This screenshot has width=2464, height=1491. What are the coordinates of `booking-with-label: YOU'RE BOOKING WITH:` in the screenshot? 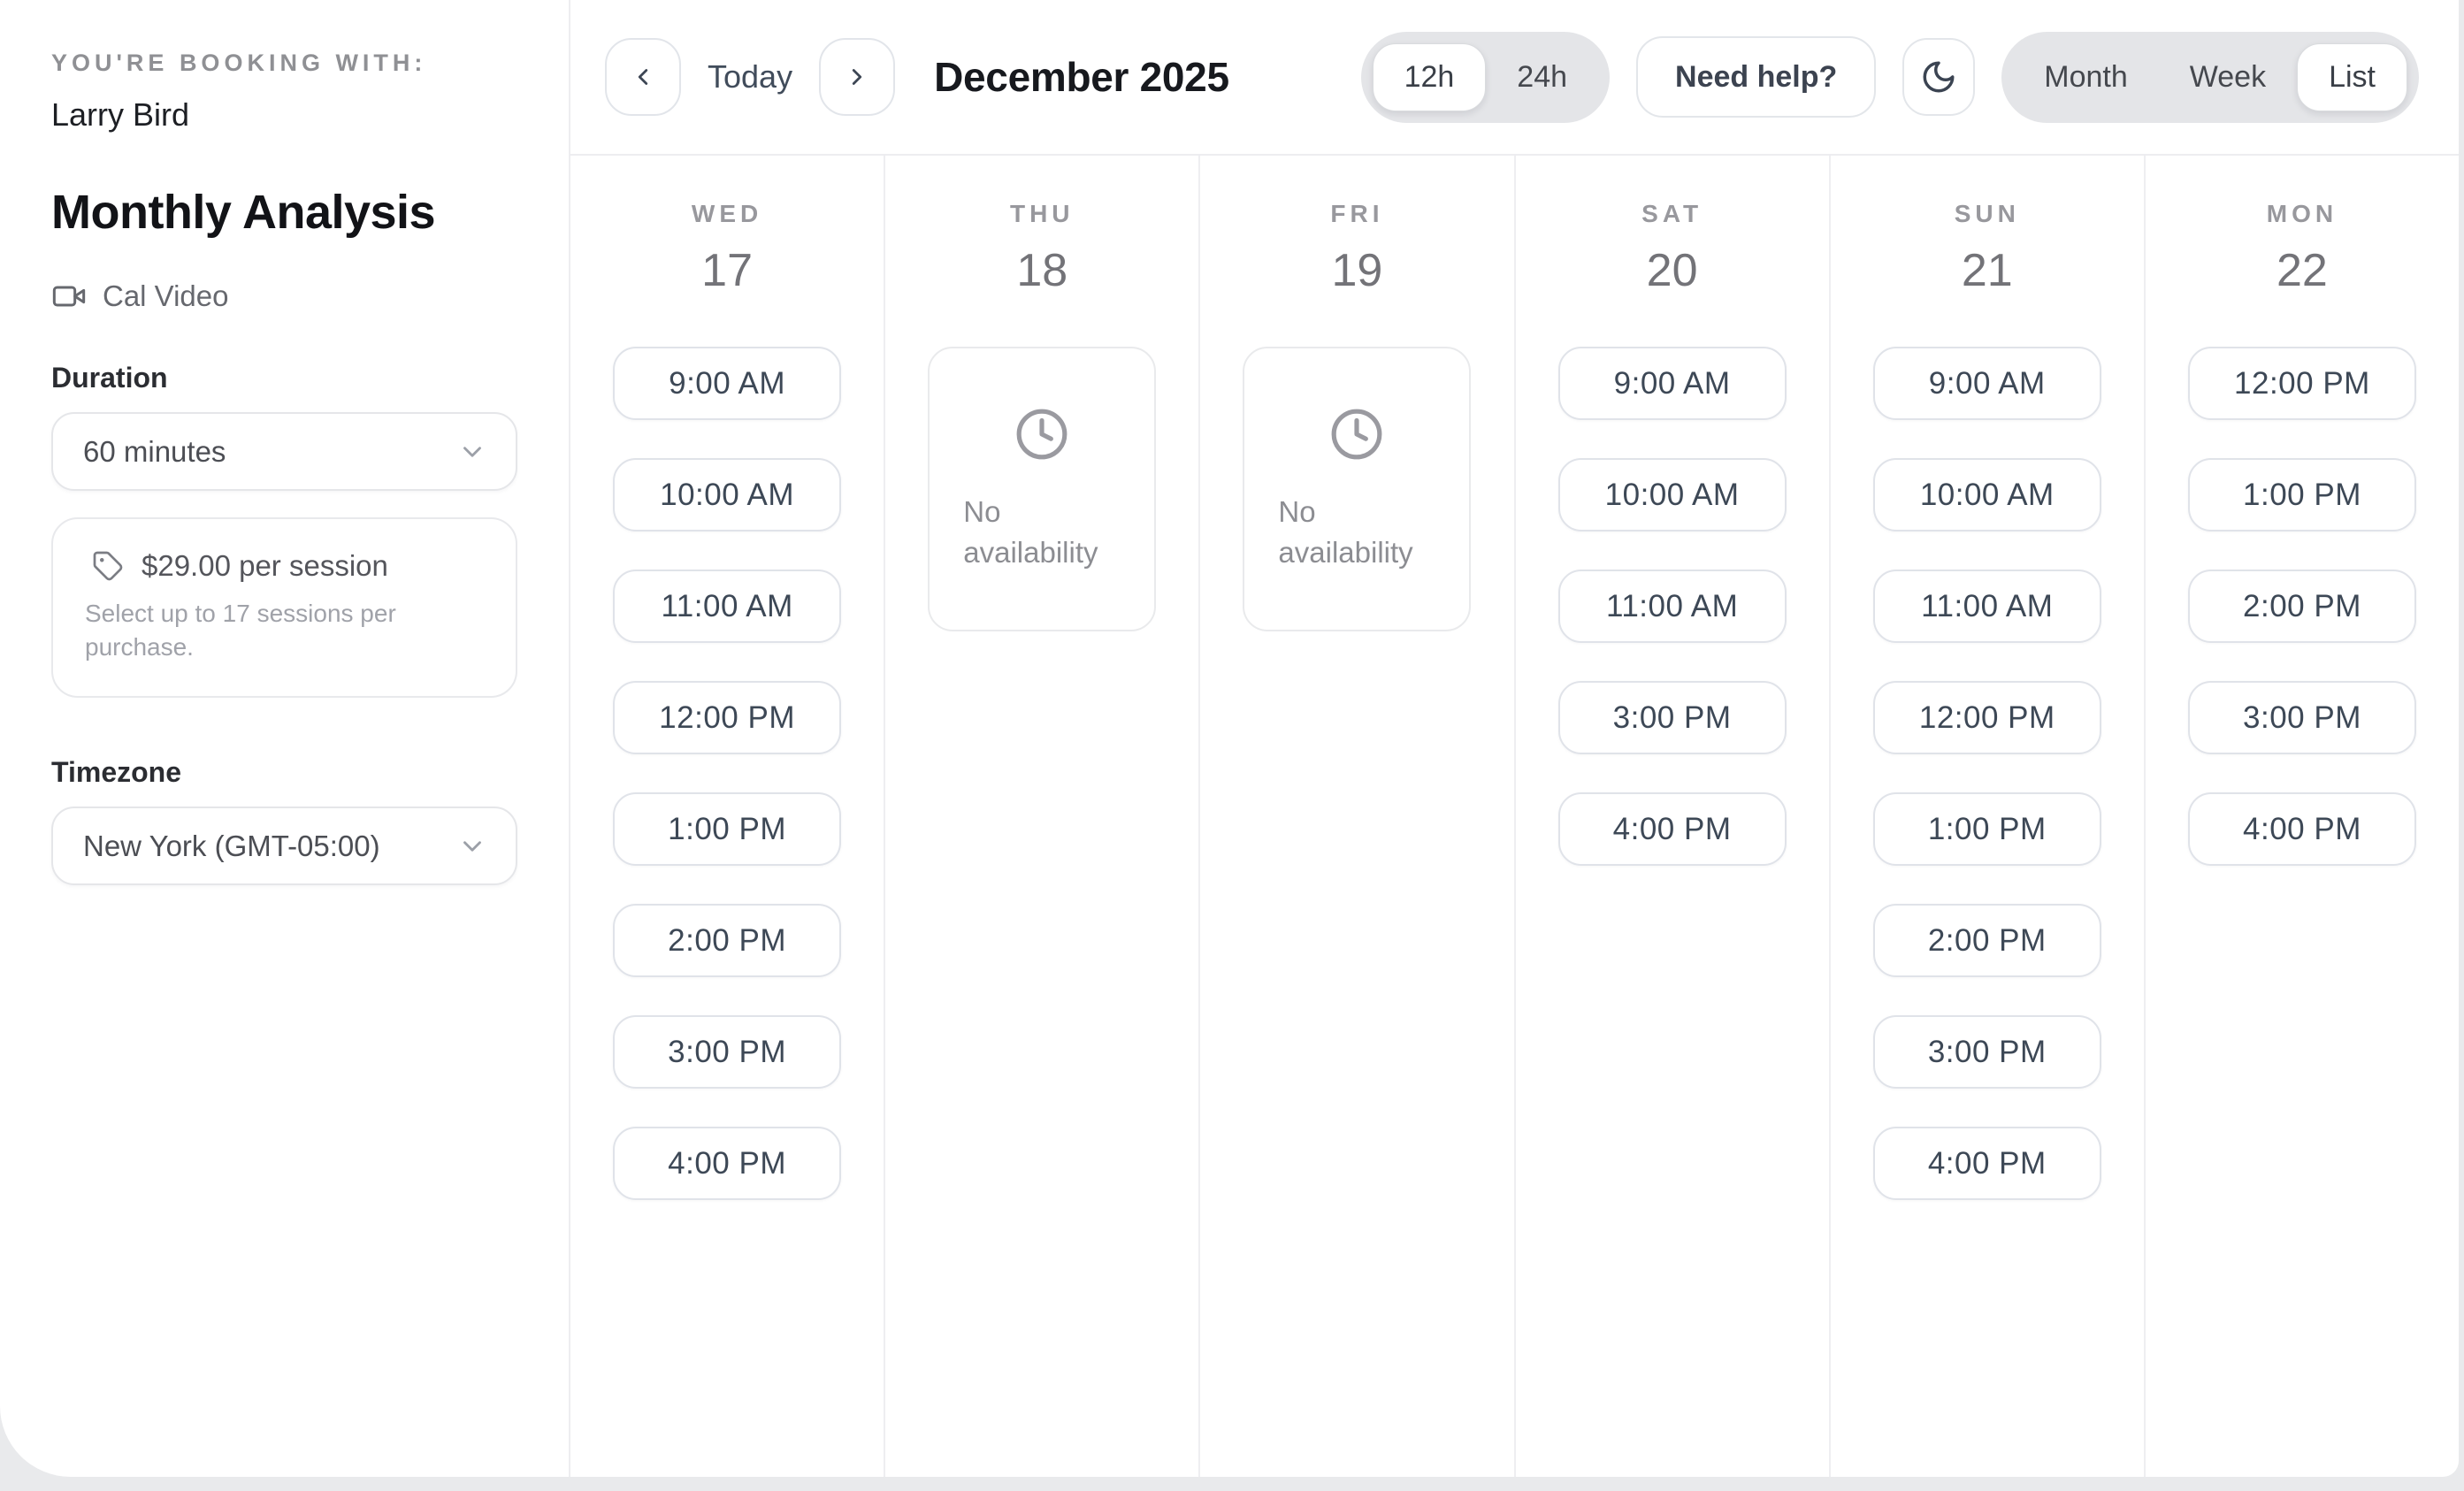 It's located at (239, 63).